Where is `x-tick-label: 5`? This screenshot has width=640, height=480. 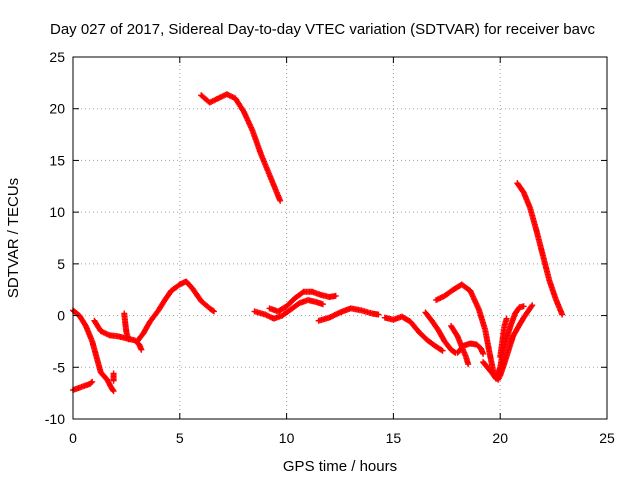 x-tick-label: 5 is located at coordinates (180, 438).